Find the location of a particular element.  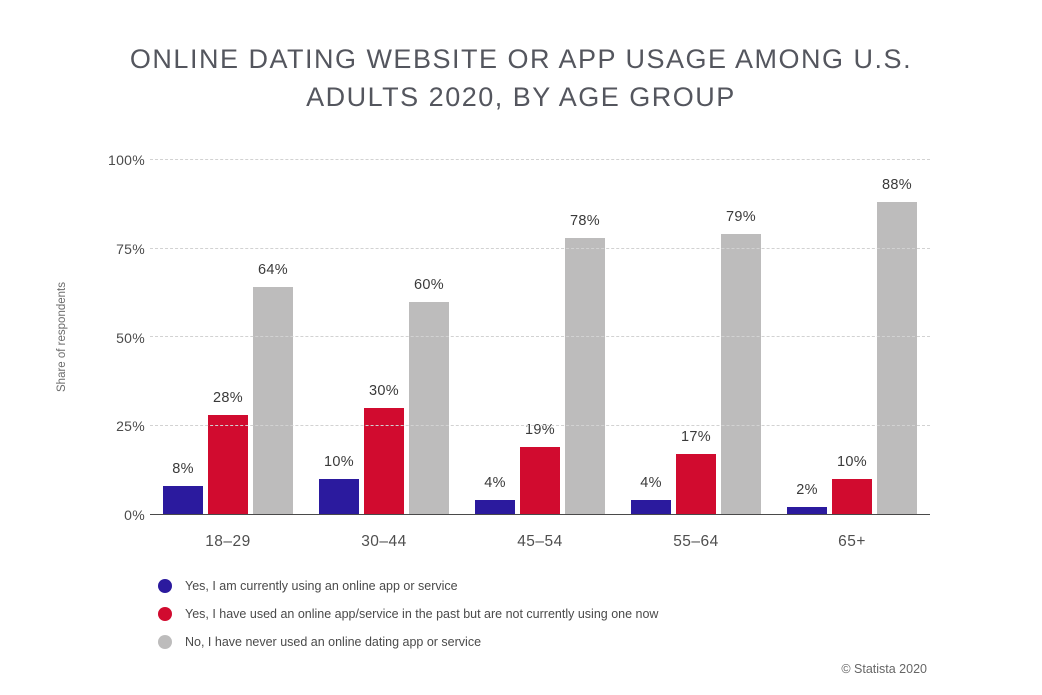

bar-value-label: 79% is located at coordinates (741, 217).